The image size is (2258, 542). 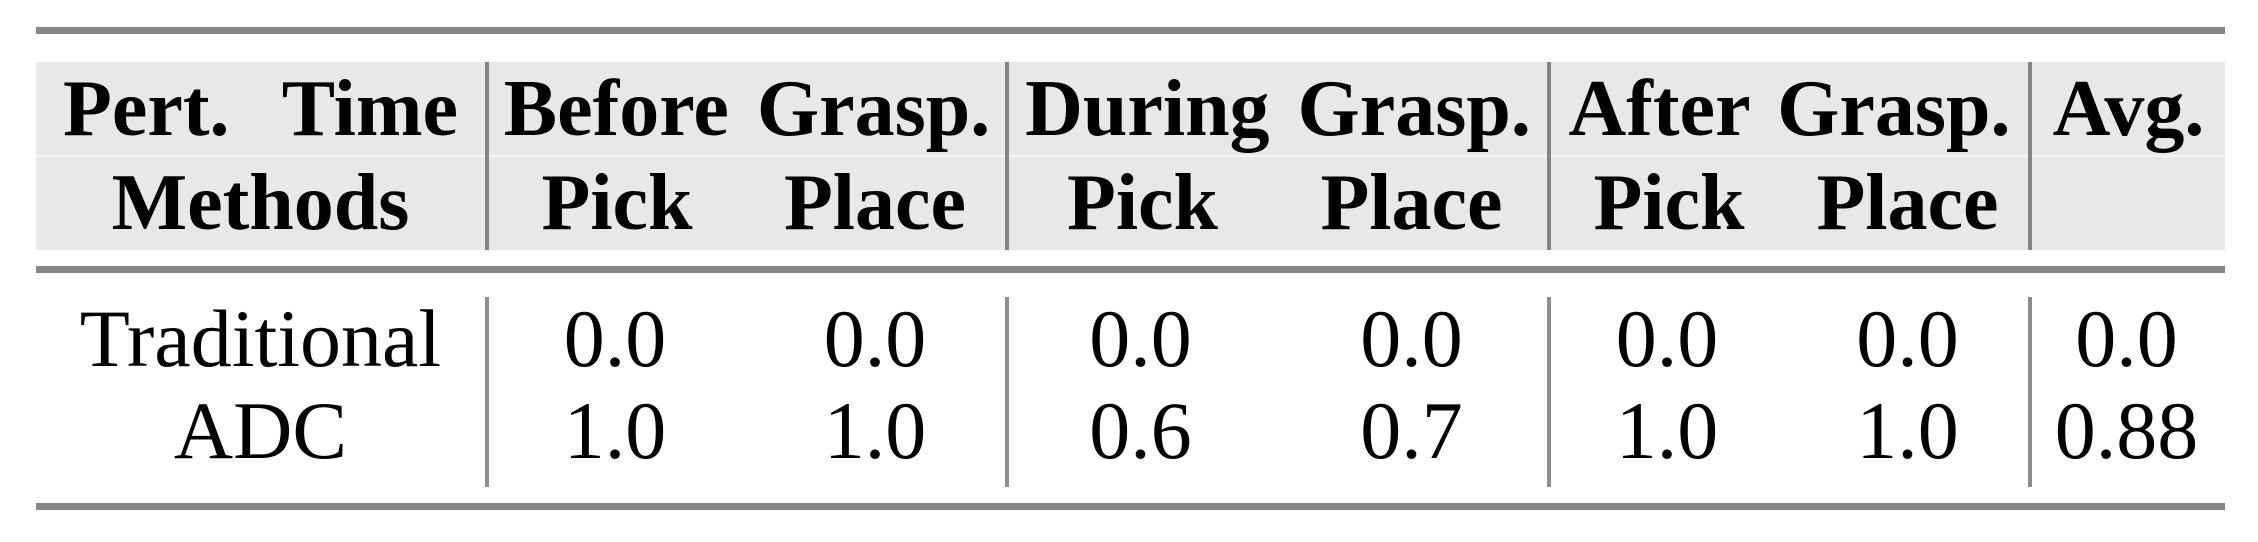 What do you see at coordinates (2126, 156) in the screenshot?
I see `header-cell-avg: Avg.` at bounding box center [2126, 156].